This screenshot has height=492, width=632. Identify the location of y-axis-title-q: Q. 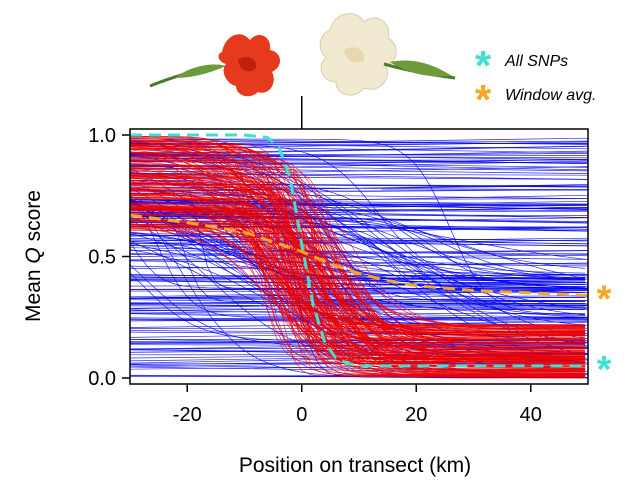
(33, 255).